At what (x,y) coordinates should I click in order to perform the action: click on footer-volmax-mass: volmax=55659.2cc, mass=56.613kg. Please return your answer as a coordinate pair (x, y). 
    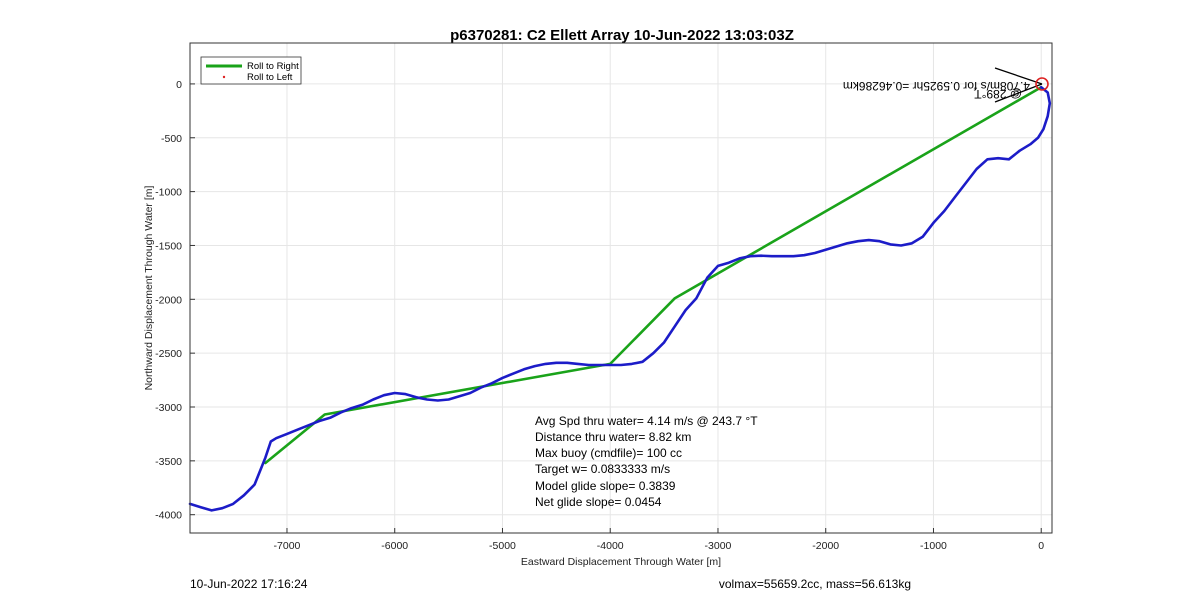
    Looking at the image, I should click on (815, 584).